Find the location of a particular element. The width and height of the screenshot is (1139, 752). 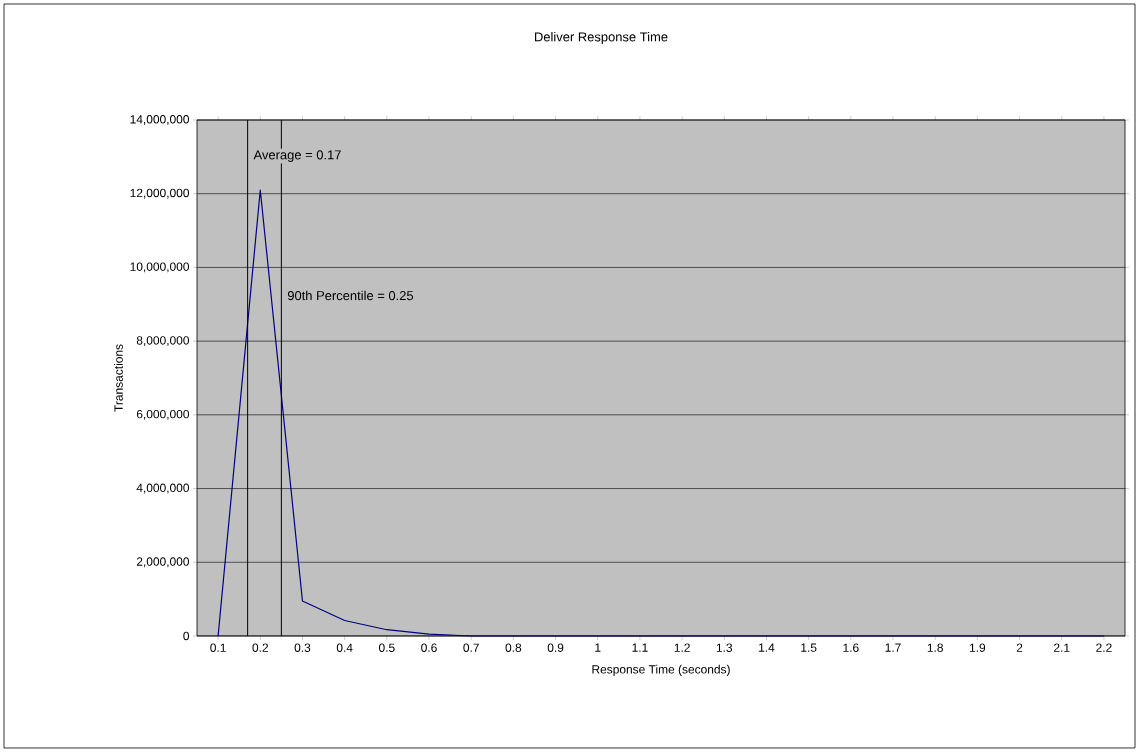

x-tick-label: 2.2 is located at coordinates (1104, 647).